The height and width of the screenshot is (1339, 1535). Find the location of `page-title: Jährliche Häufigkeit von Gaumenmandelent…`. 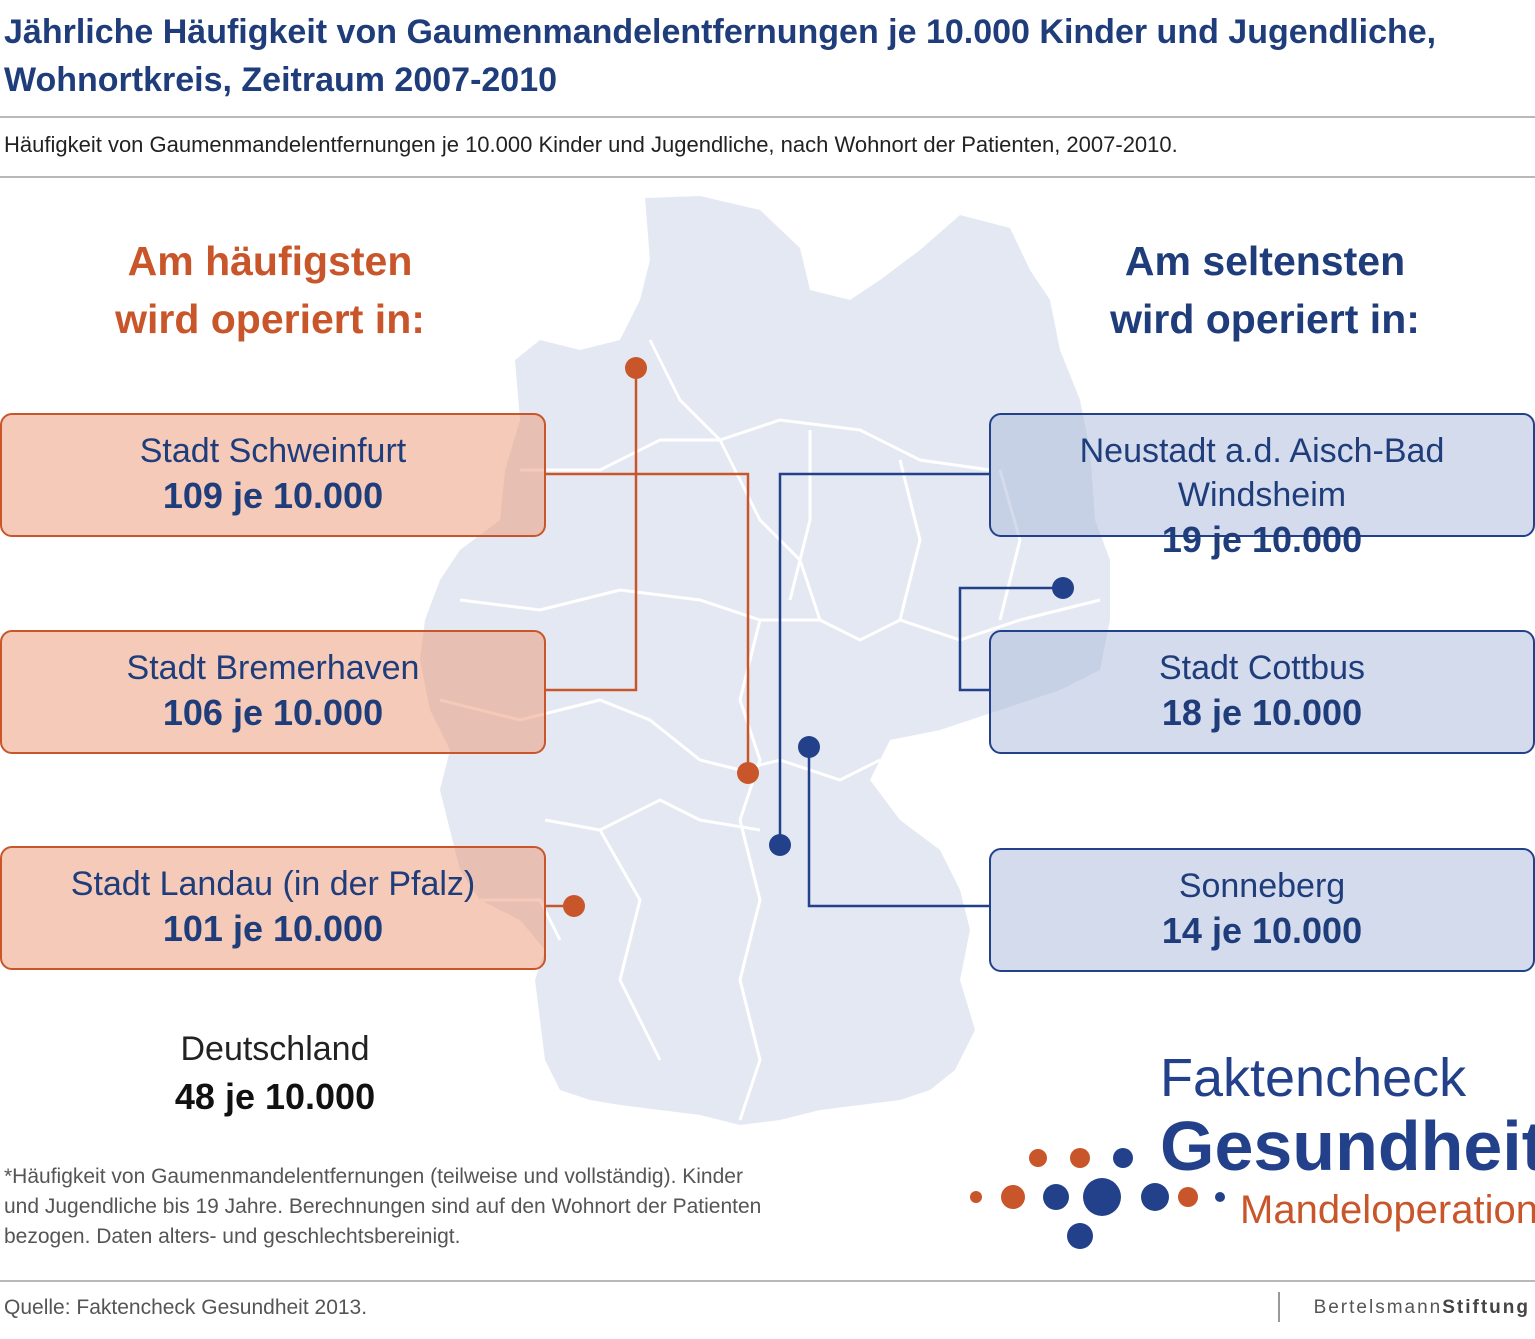

page-title: Jährliche Häufigkeit von Gaumenmandelent… is located at coordinates (720, 56).